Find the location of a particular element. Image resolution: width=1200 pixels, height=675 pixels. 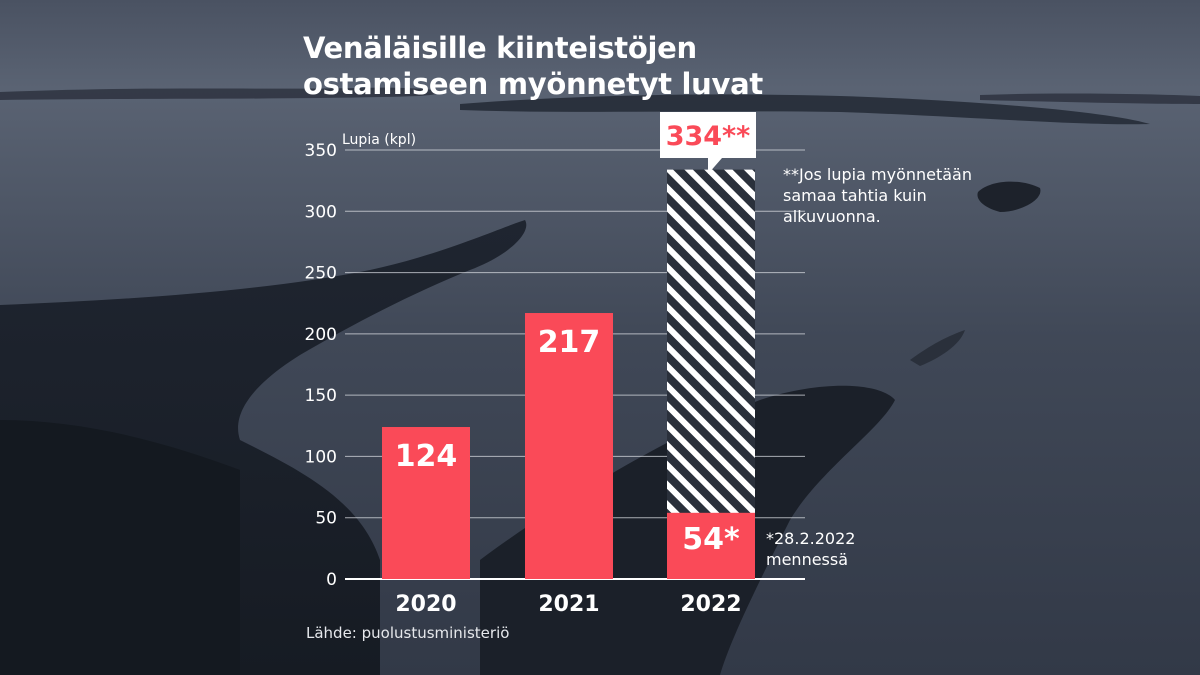

ytd-note: *28.2.2022 mennessä is located at coordinates (811, 549).